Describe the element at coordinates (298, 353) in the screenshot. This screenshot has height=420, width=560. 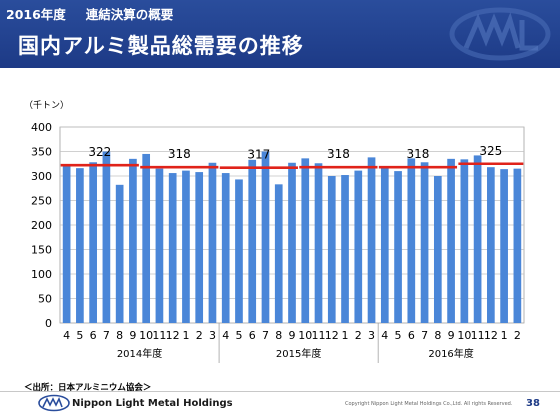
I see `year-group-label: 2015年度` at that location.